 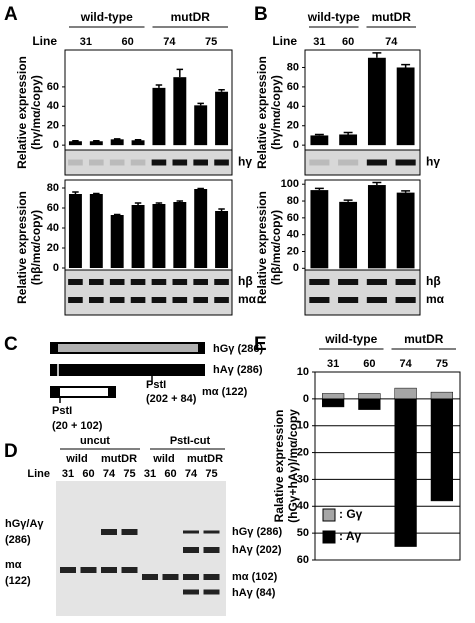 What do you see at coordinates (303, 533) in the screenshot?
I see `y-tick-label: 50` at bounding box center [303, 533].